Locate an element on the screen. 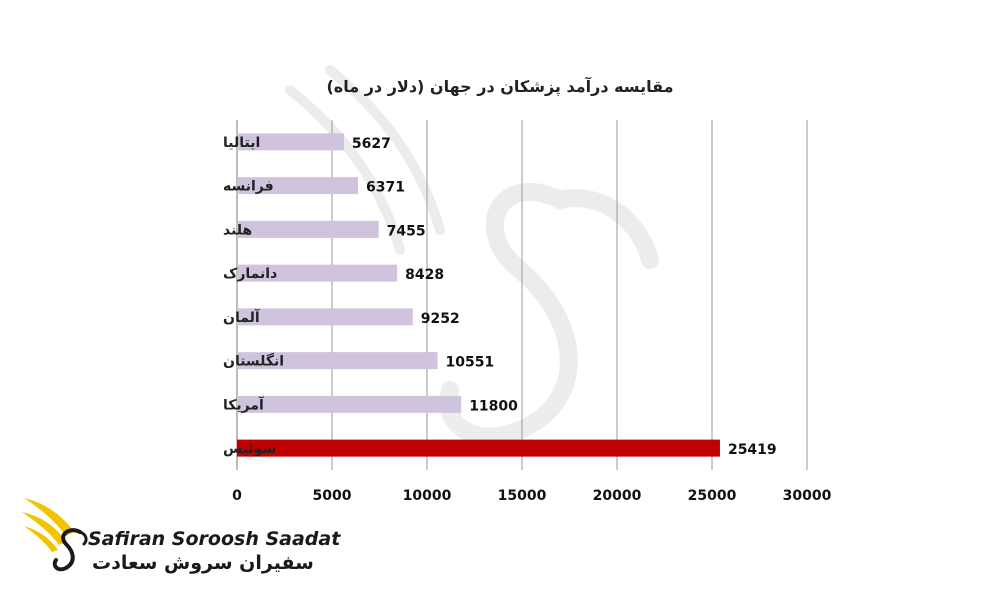 The height and width of the screenshot is (600, 1000). data-label: 5627 is located at coordinates (371, 144).